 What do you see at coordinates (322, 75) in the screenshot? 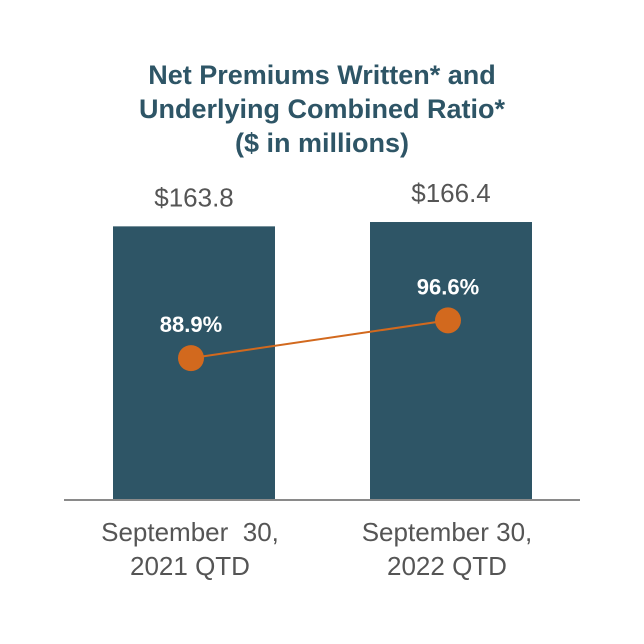
I see `title-line-1: Net Premiums Written* and` at bounding box center [322, 75].